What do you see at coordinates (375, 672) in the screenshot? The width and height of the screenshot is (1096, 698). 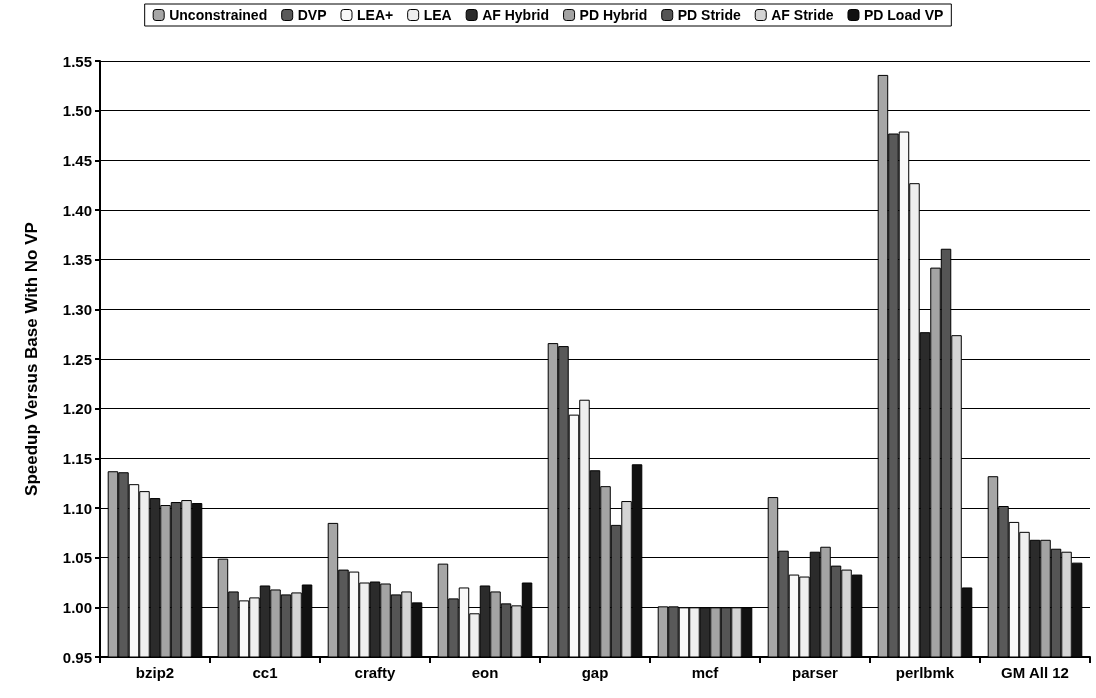 I see `x-tick-label: crafty` at bounding box center [375, 672].